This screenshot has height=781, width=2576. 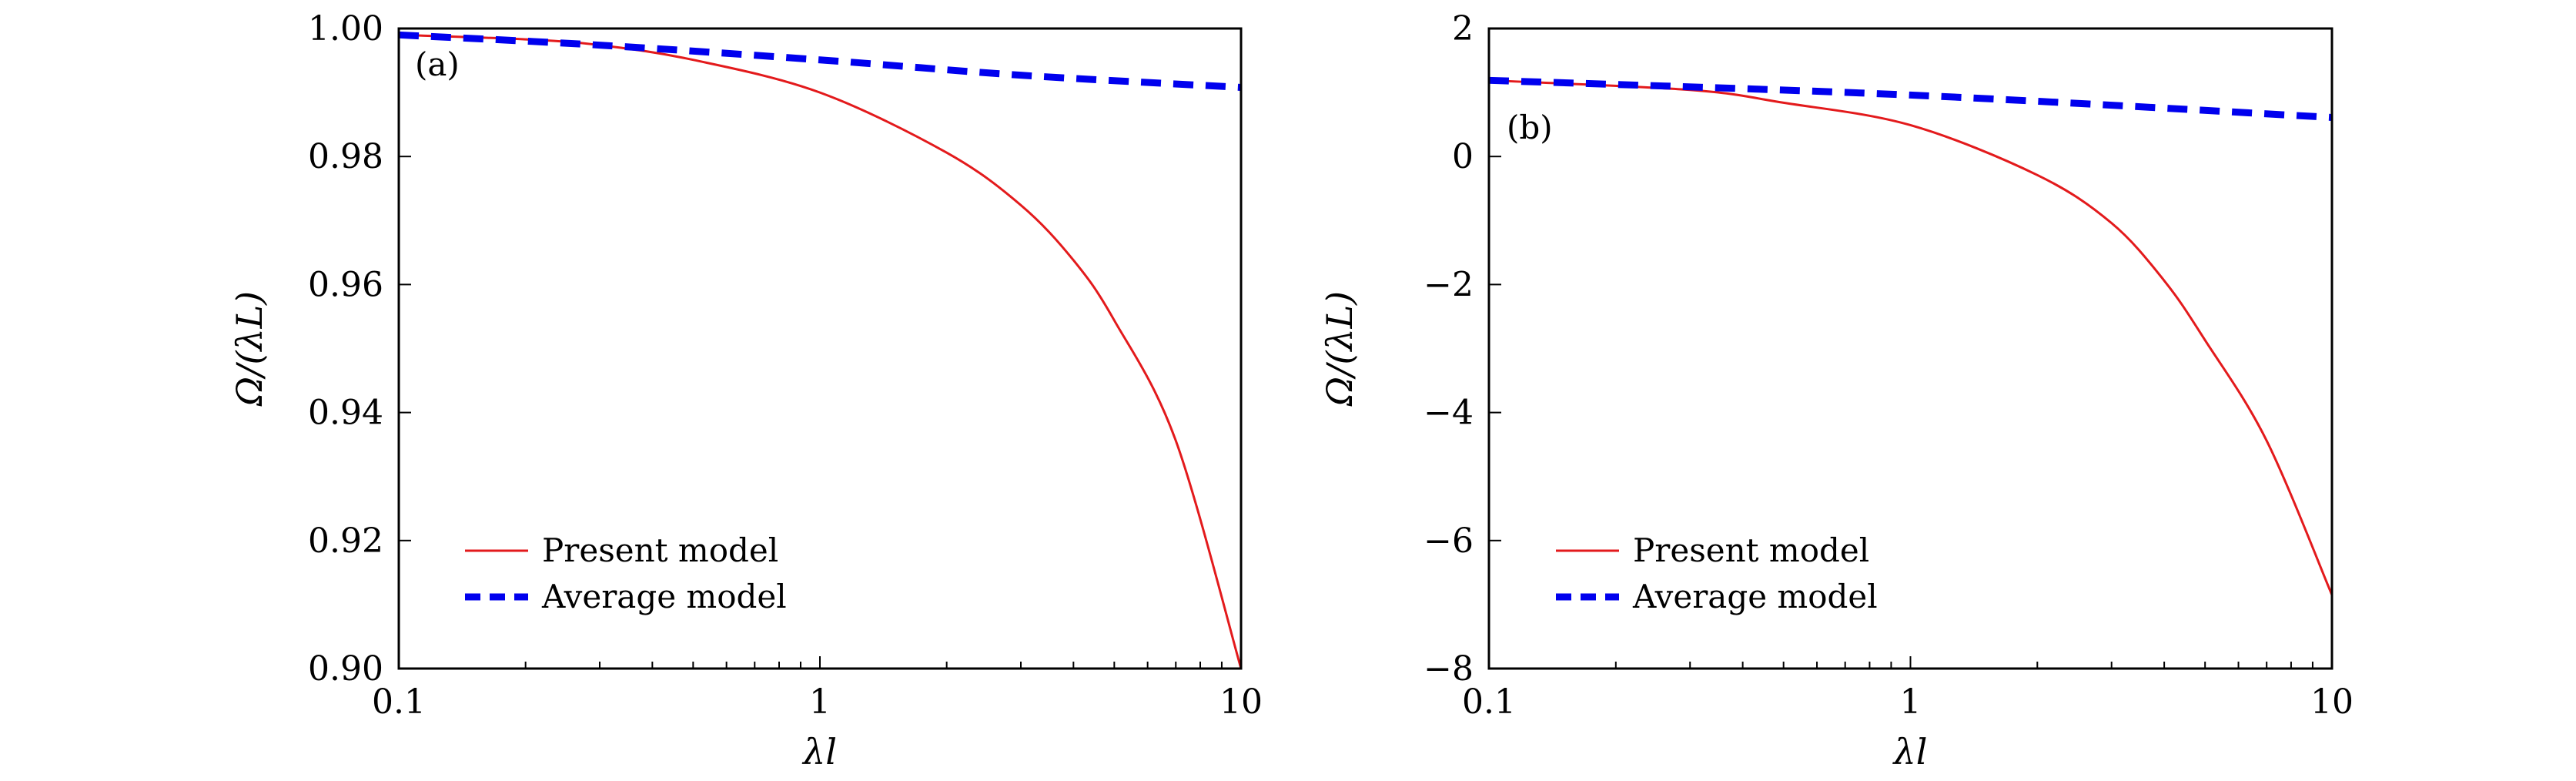 What do you see at coordinates (1448, 669) in the screenshot?
I see `y-tick-label: −8` at bounding box center [1448, 669].